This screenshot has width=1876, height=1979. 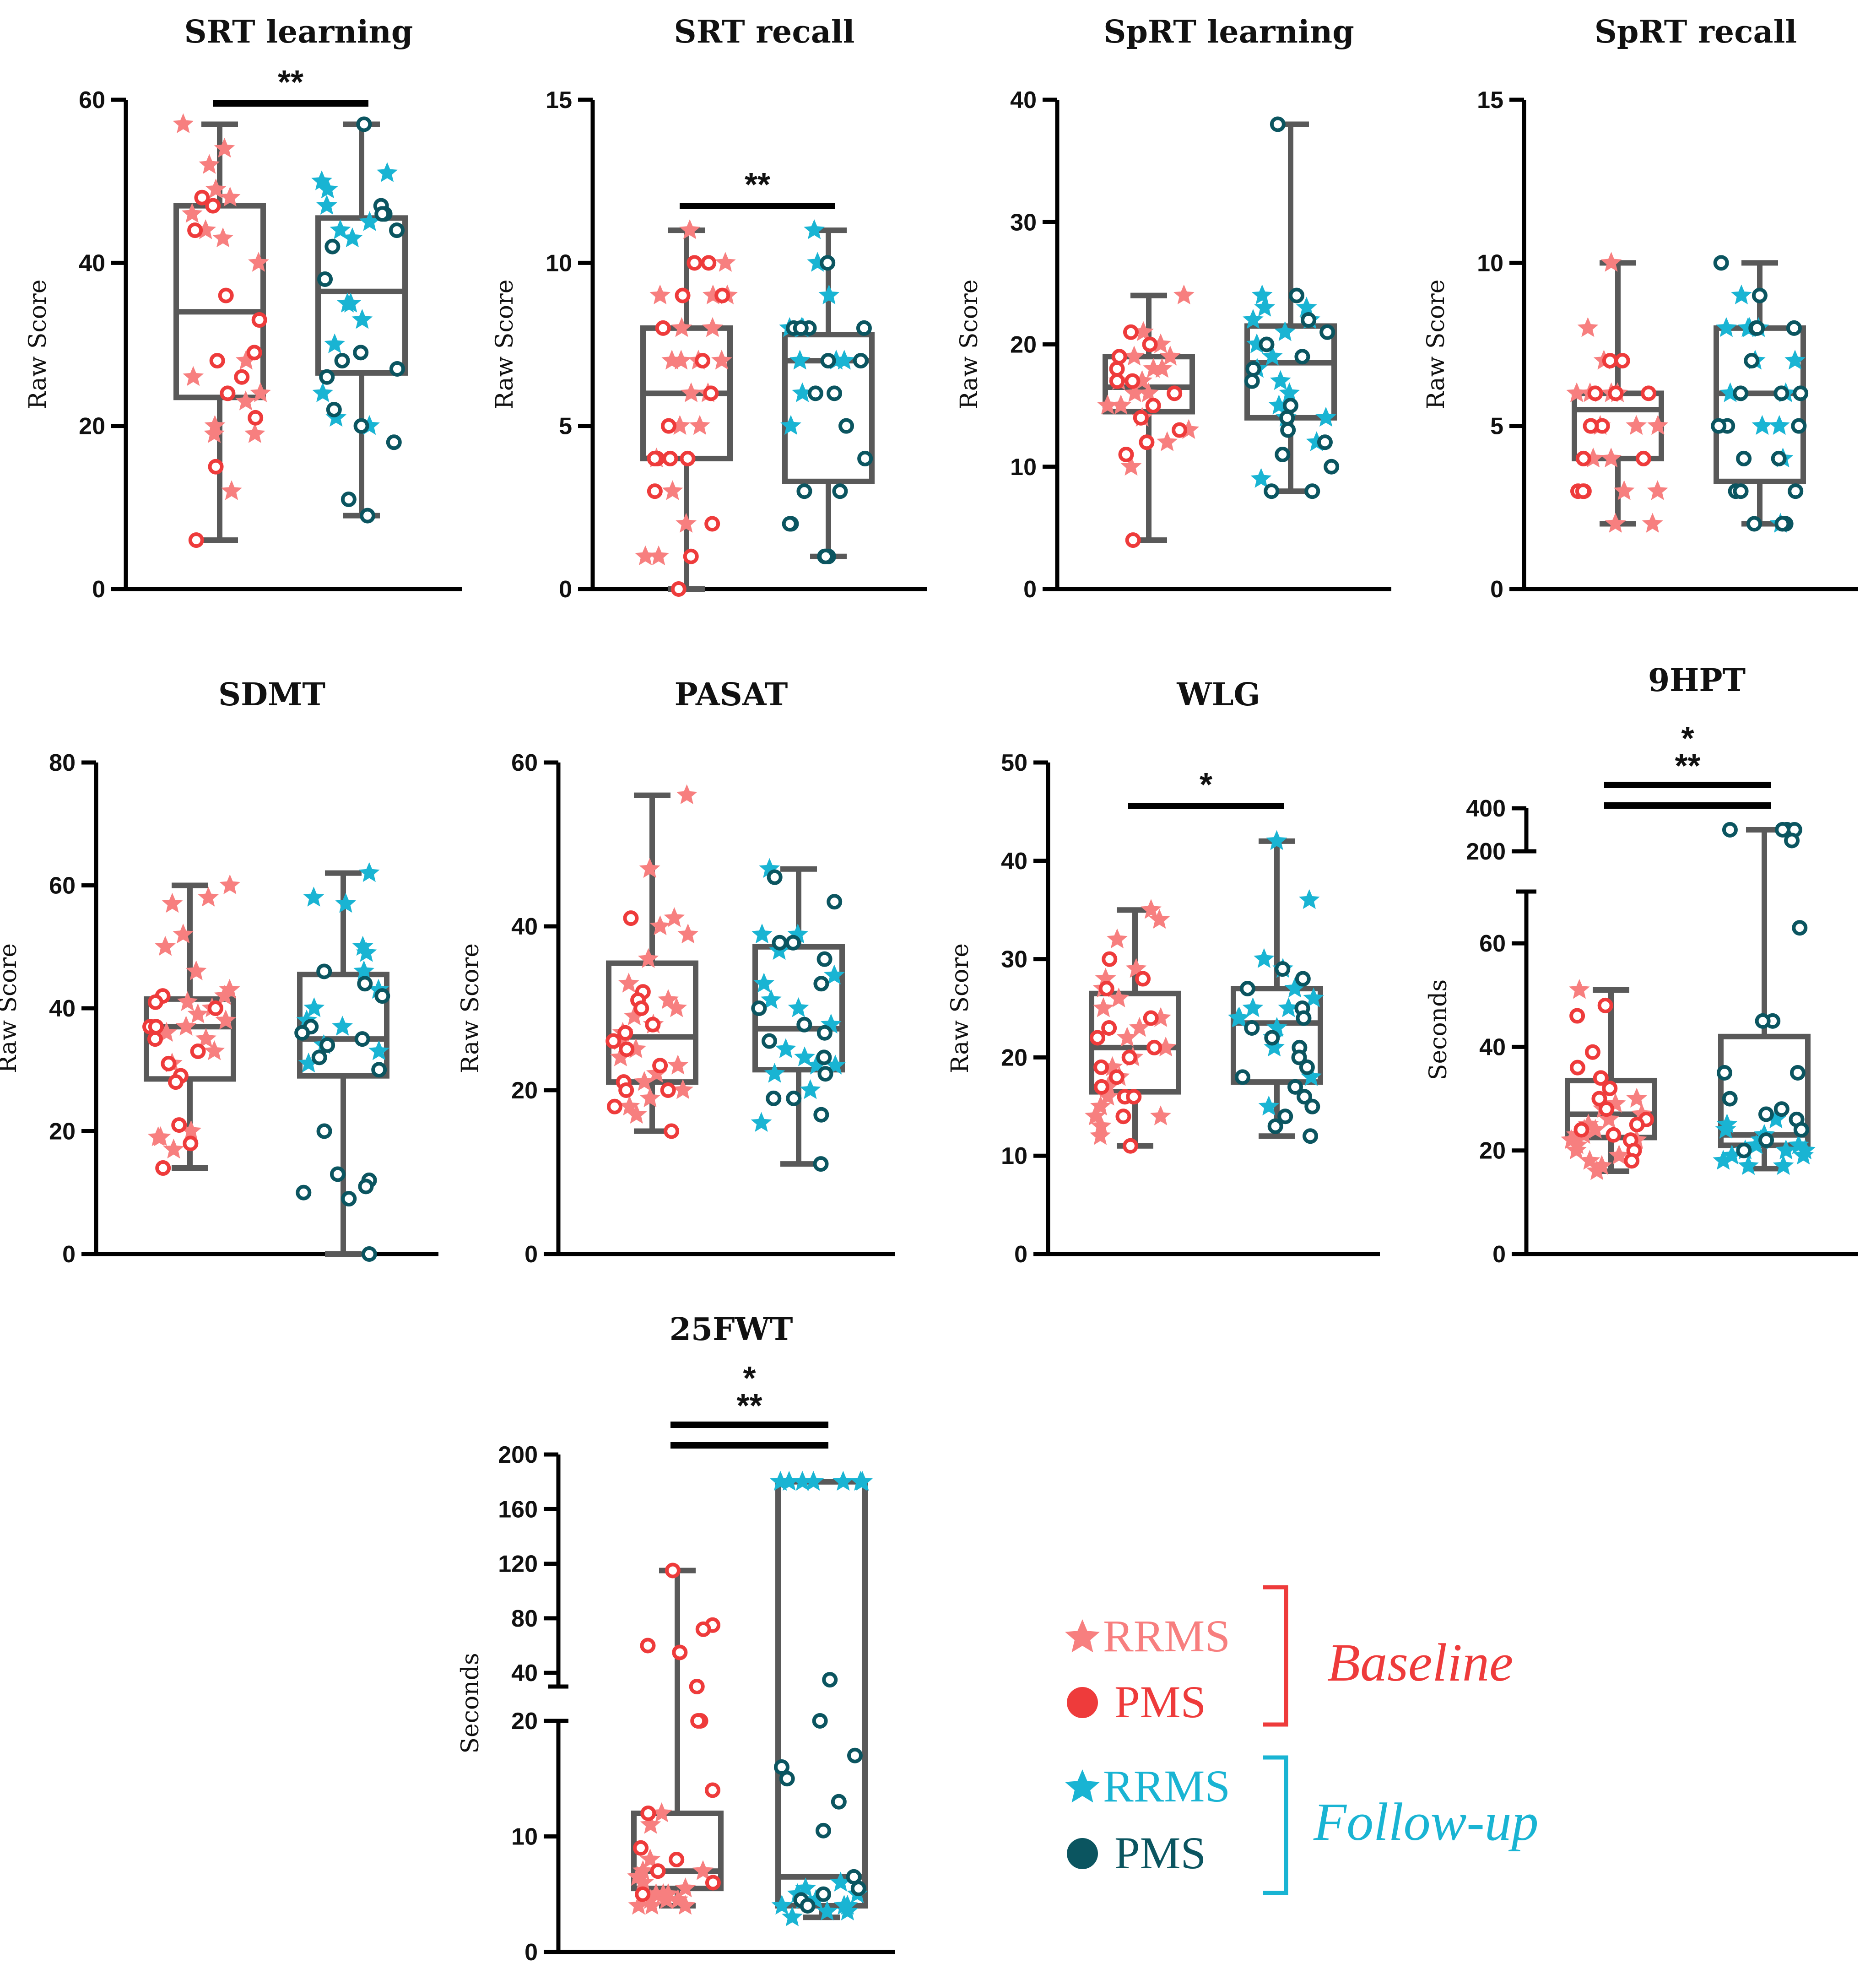 What do you see at coordinates (1160, 1853) in the screenshot?
I see `legend-label-followup-pms: PMS` at bounding box center [1160, 1853].